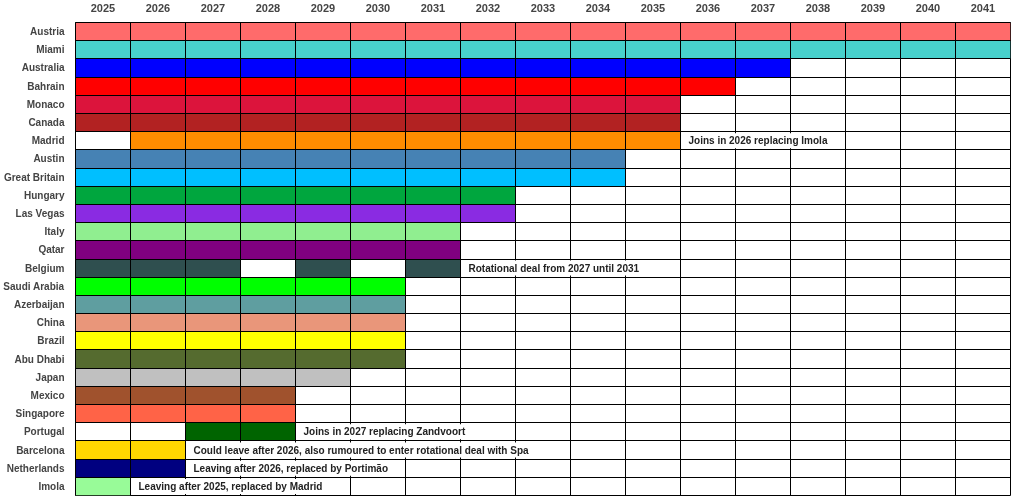 The image size is (1024, 504). Describe the element at coordinates (44, 195) in the screenshot. I see `y-tick-label: Hungary` at that location.